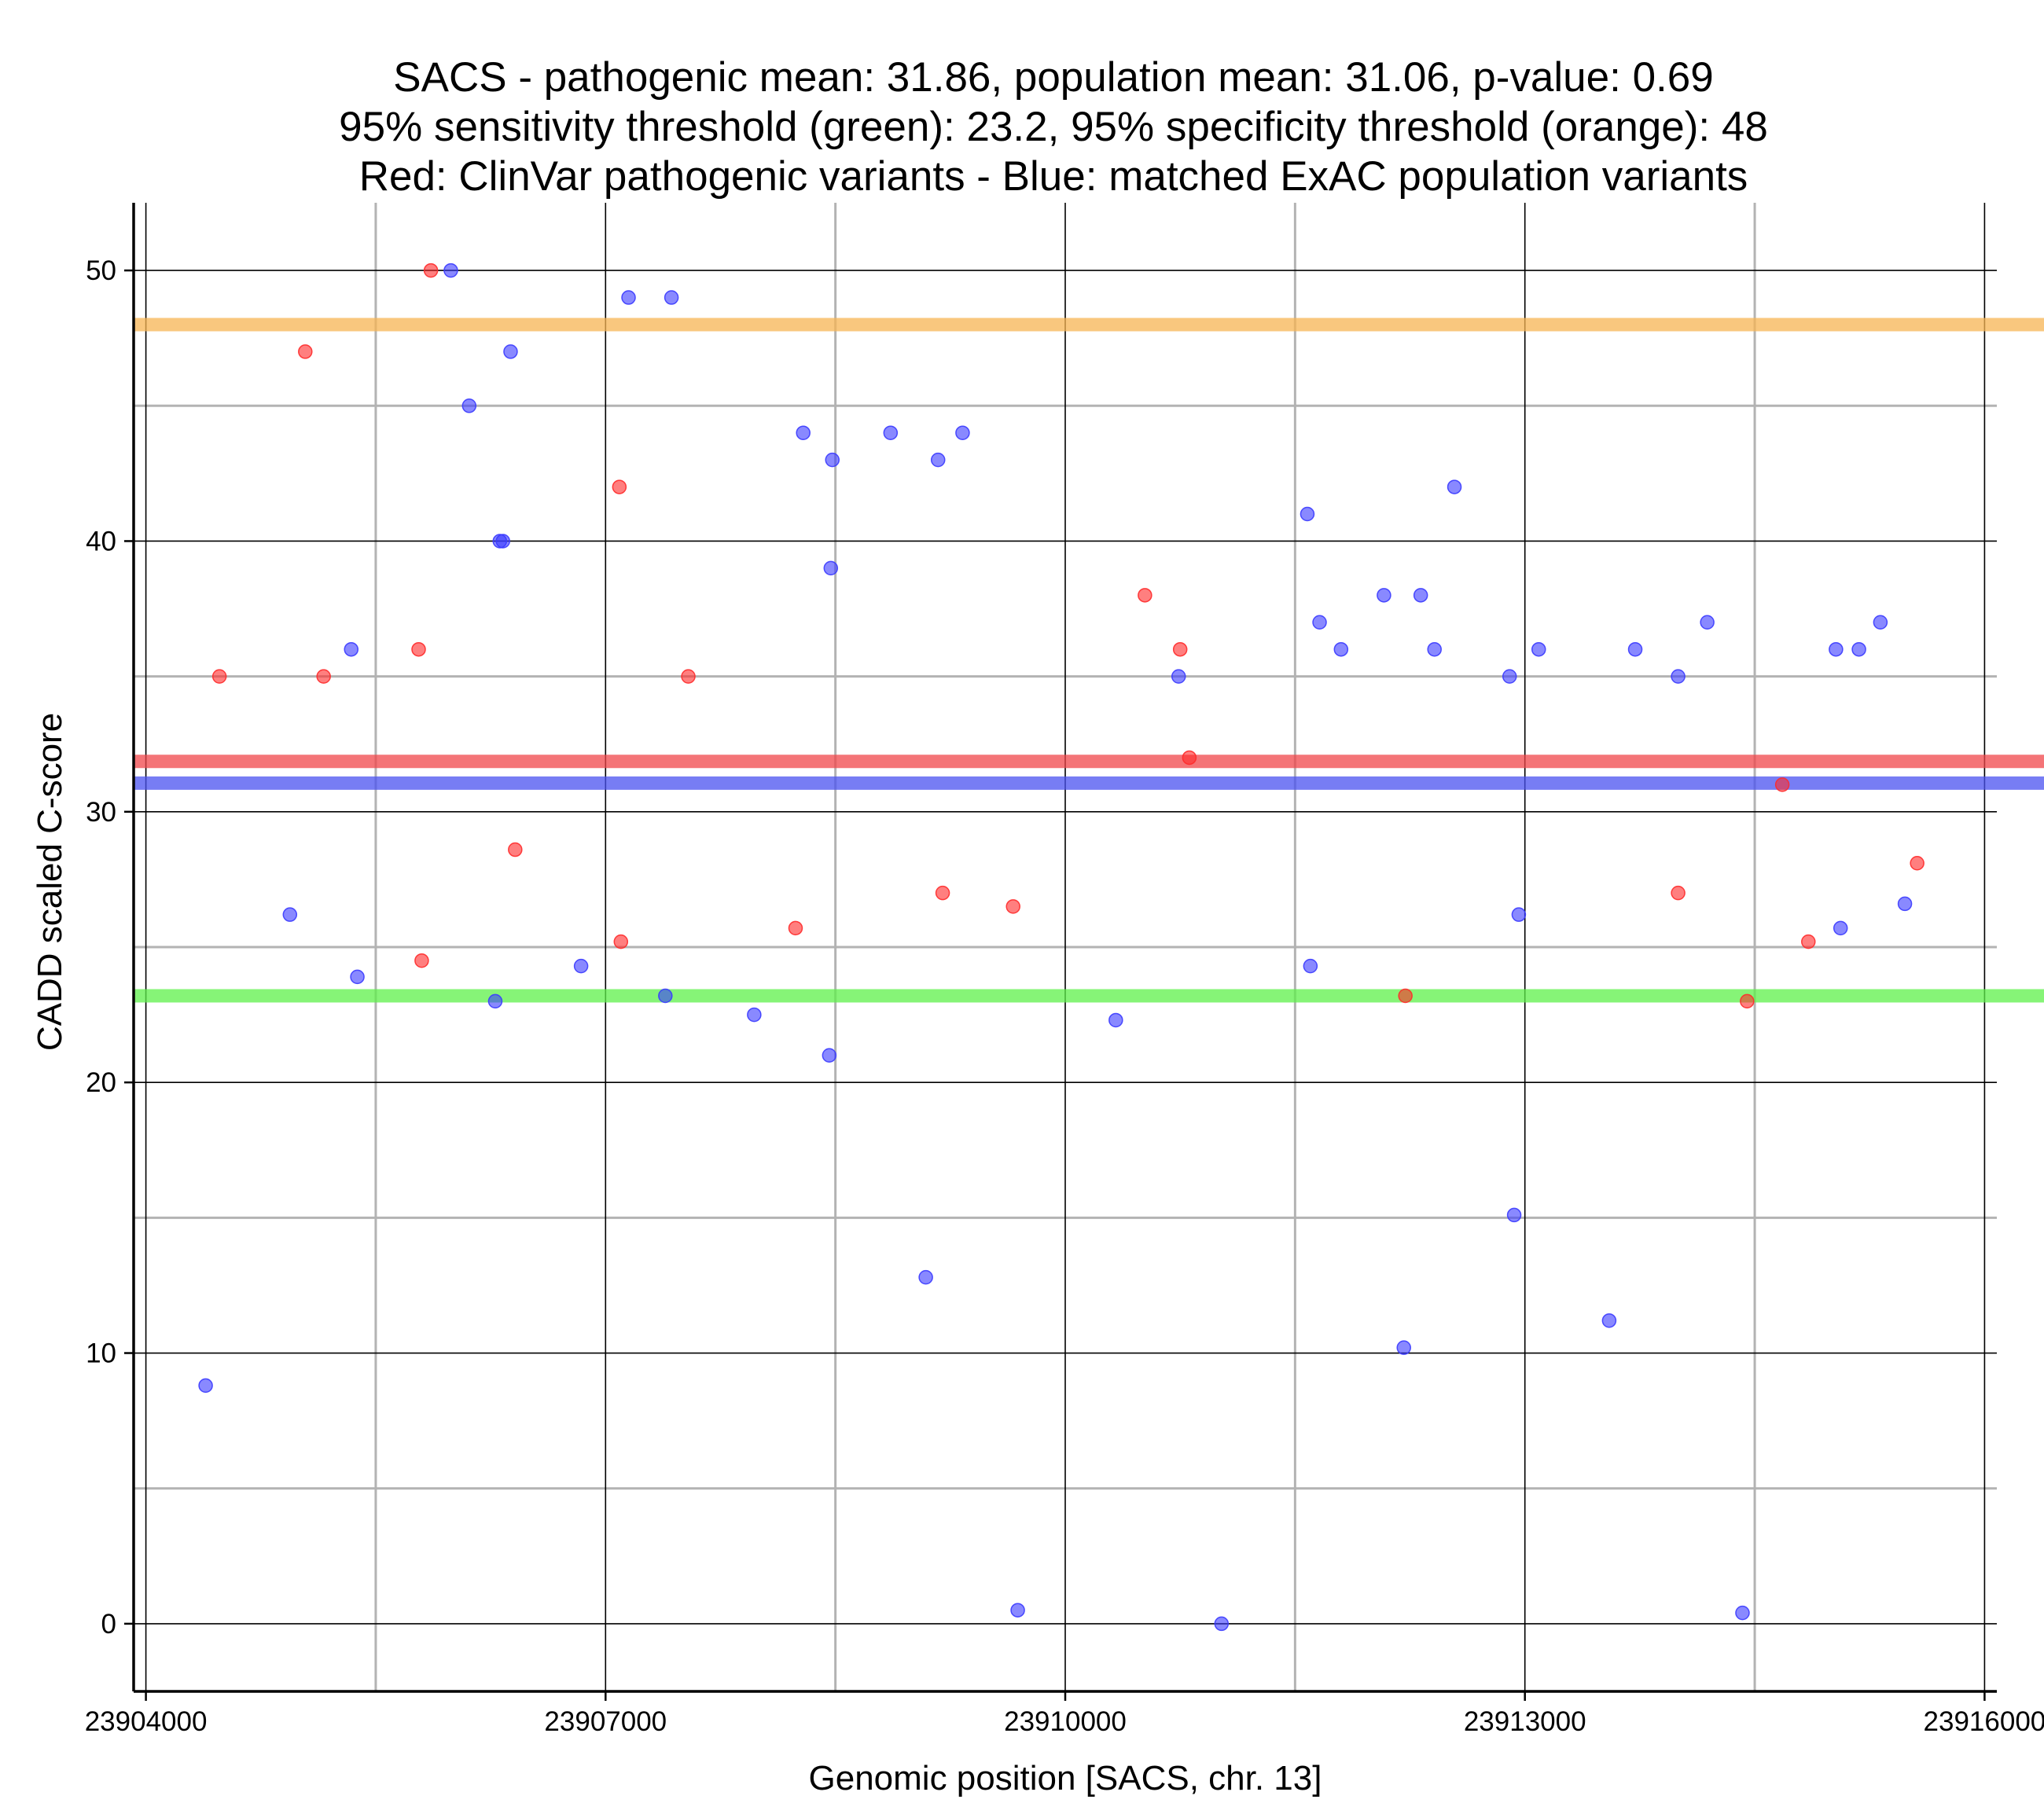  Describe the element at coordinates (1065, 1721) in the screenshot. I see `x-tick-label: 23910000` at that location.